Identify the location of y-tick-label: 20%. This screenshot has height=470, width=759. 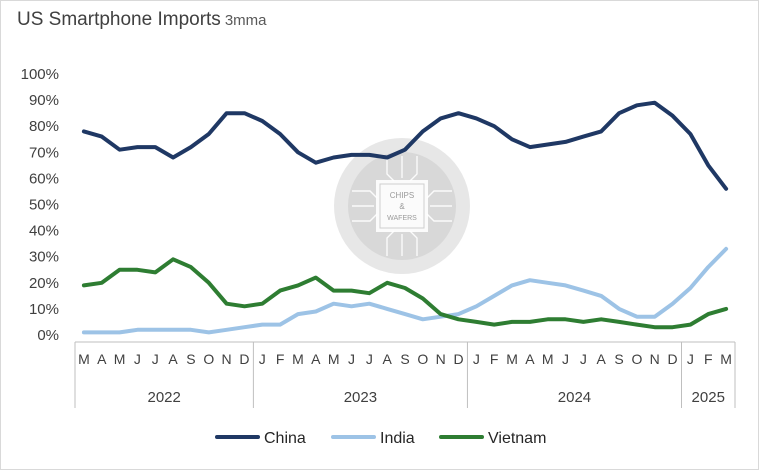
(44, 283).